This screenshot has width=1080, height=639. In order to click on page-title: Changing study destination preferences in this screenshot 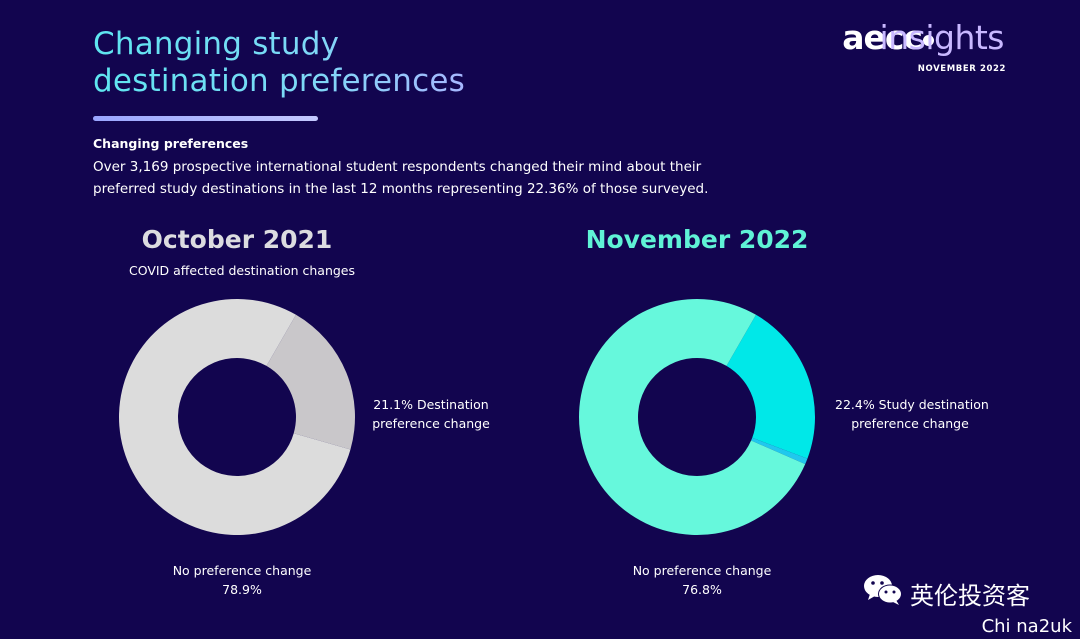, I will do `click(279, 63)`.